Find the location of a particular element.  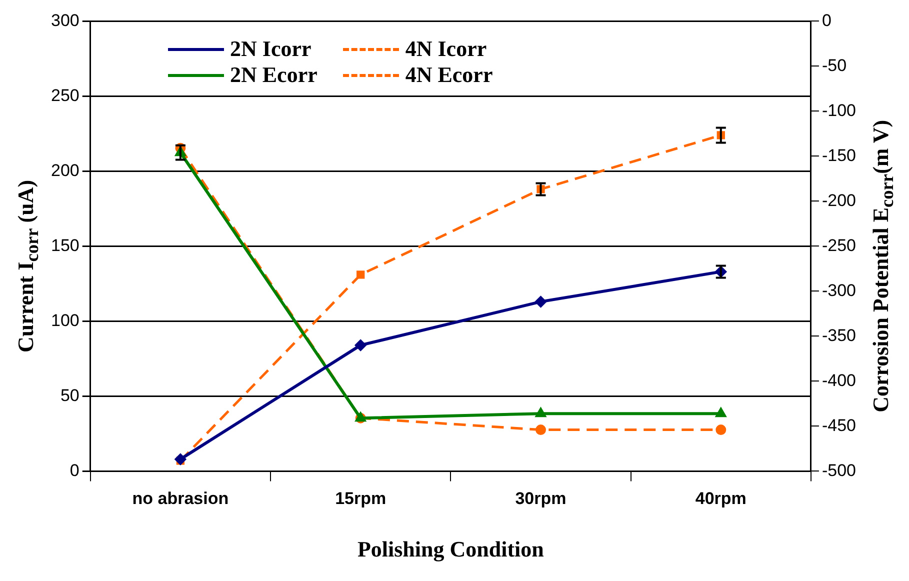

x-axis-title: Polishing Condition is located at coordinates (450, 549).